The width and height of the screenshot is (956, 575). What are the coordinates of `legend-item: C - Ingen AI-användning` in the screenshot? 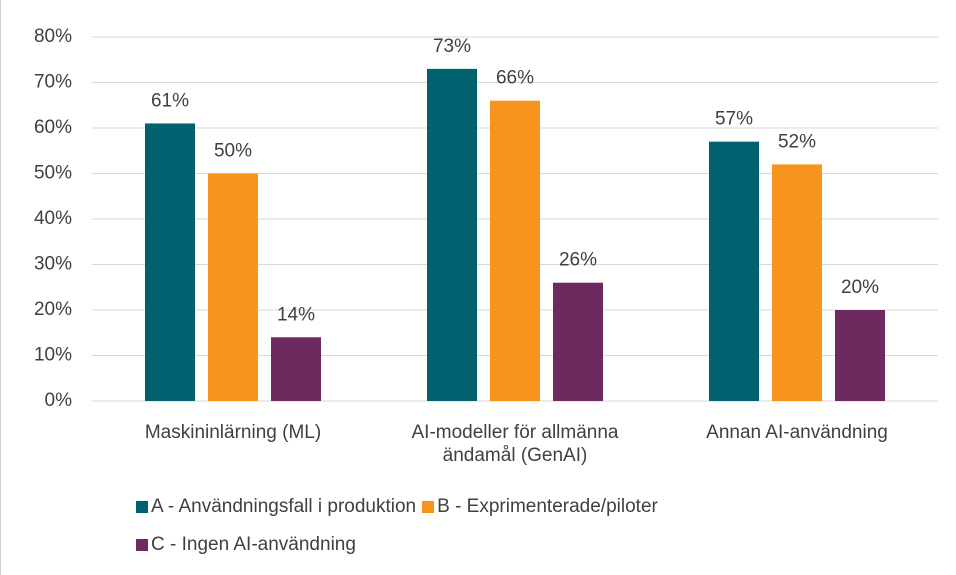 It's located at (246, 545).